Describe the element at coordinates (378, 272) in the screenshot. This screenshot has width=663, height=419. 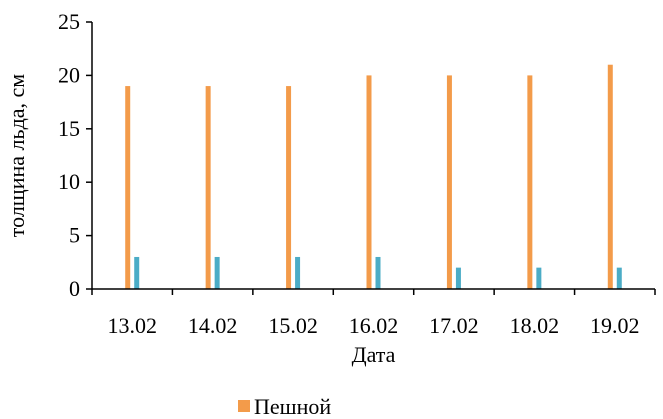
I see `bar-series-2-16.02` at that location.